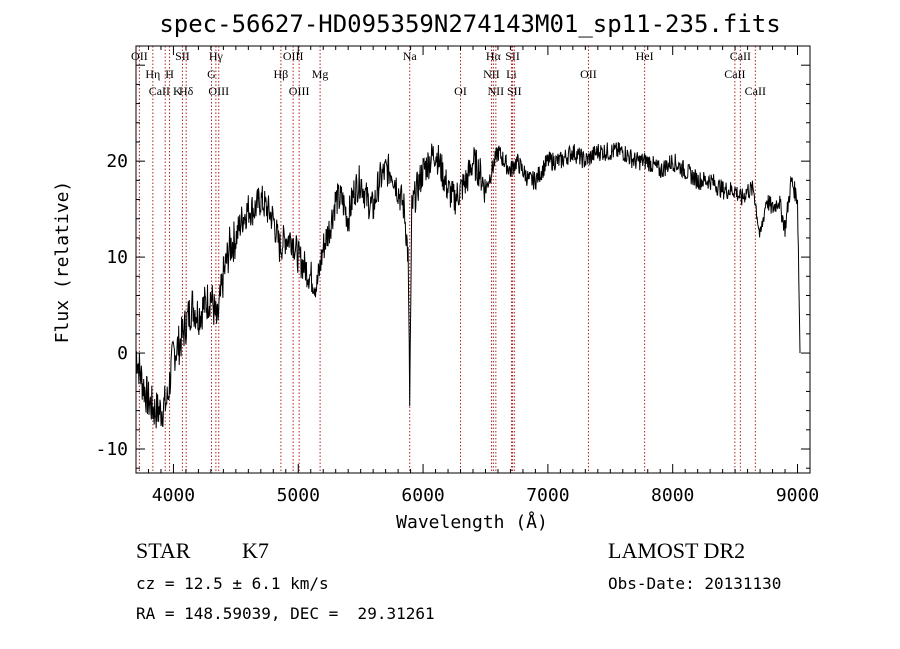 The image size is (900, 649). What do you see at coordinates (298, 495) in the screenshot?
I see `x-tick-label: 5000` at bounding box center [298, 495].